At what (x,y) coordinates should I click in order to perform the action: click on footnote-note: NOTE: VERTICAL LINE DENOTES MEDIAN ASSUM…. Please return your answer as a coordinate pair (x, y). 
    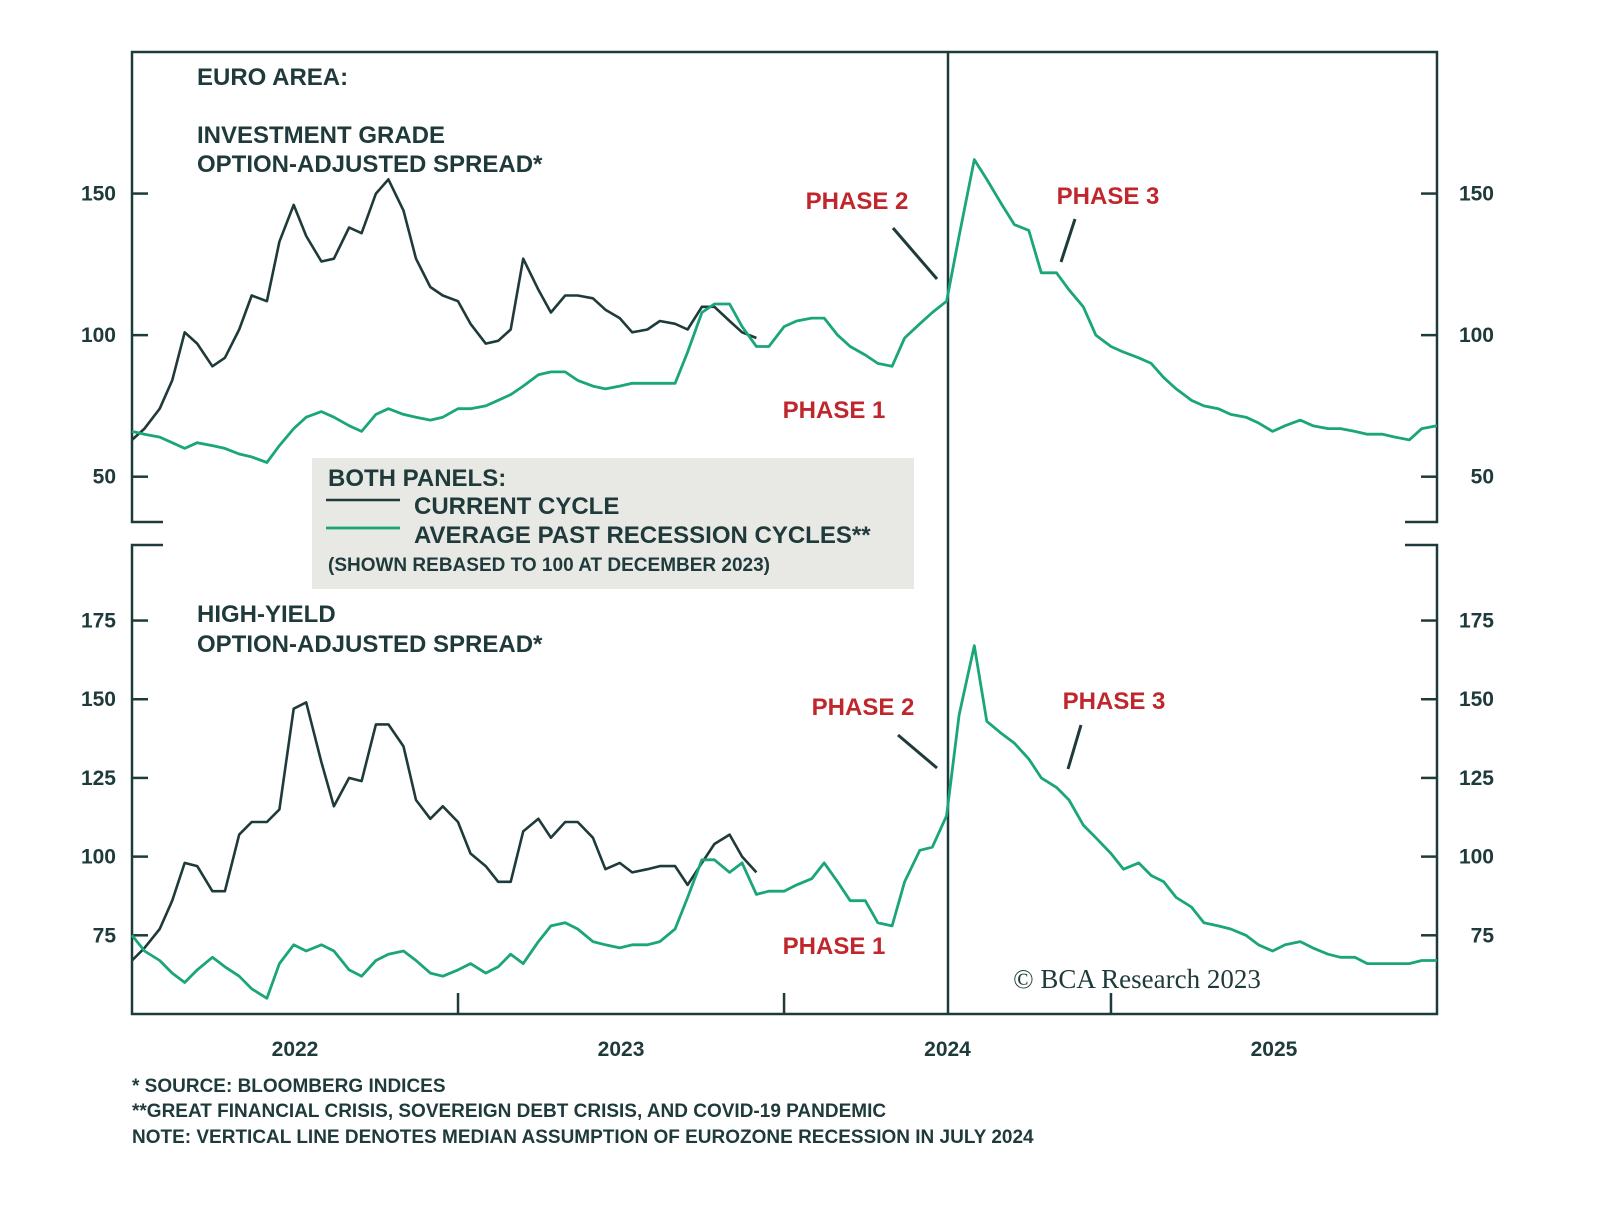
    Looking at the image, I should click on (583, 1137).